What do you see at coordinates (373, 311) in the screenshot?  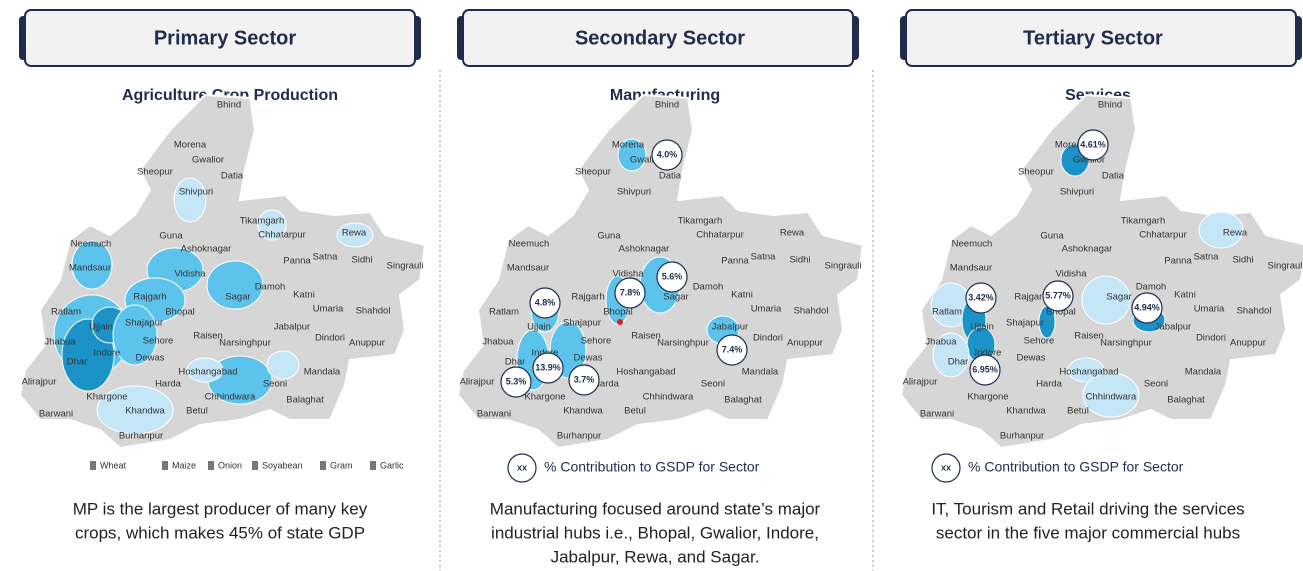 I see `district-label: Shahdol` at bounding box center [373, 311].